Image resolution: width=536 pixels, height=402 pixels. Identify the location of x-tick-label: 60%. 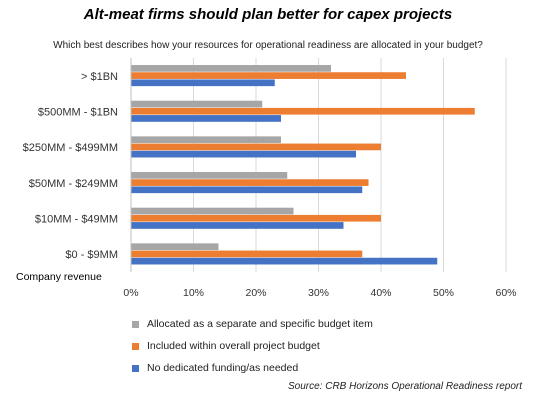
(505, 293).